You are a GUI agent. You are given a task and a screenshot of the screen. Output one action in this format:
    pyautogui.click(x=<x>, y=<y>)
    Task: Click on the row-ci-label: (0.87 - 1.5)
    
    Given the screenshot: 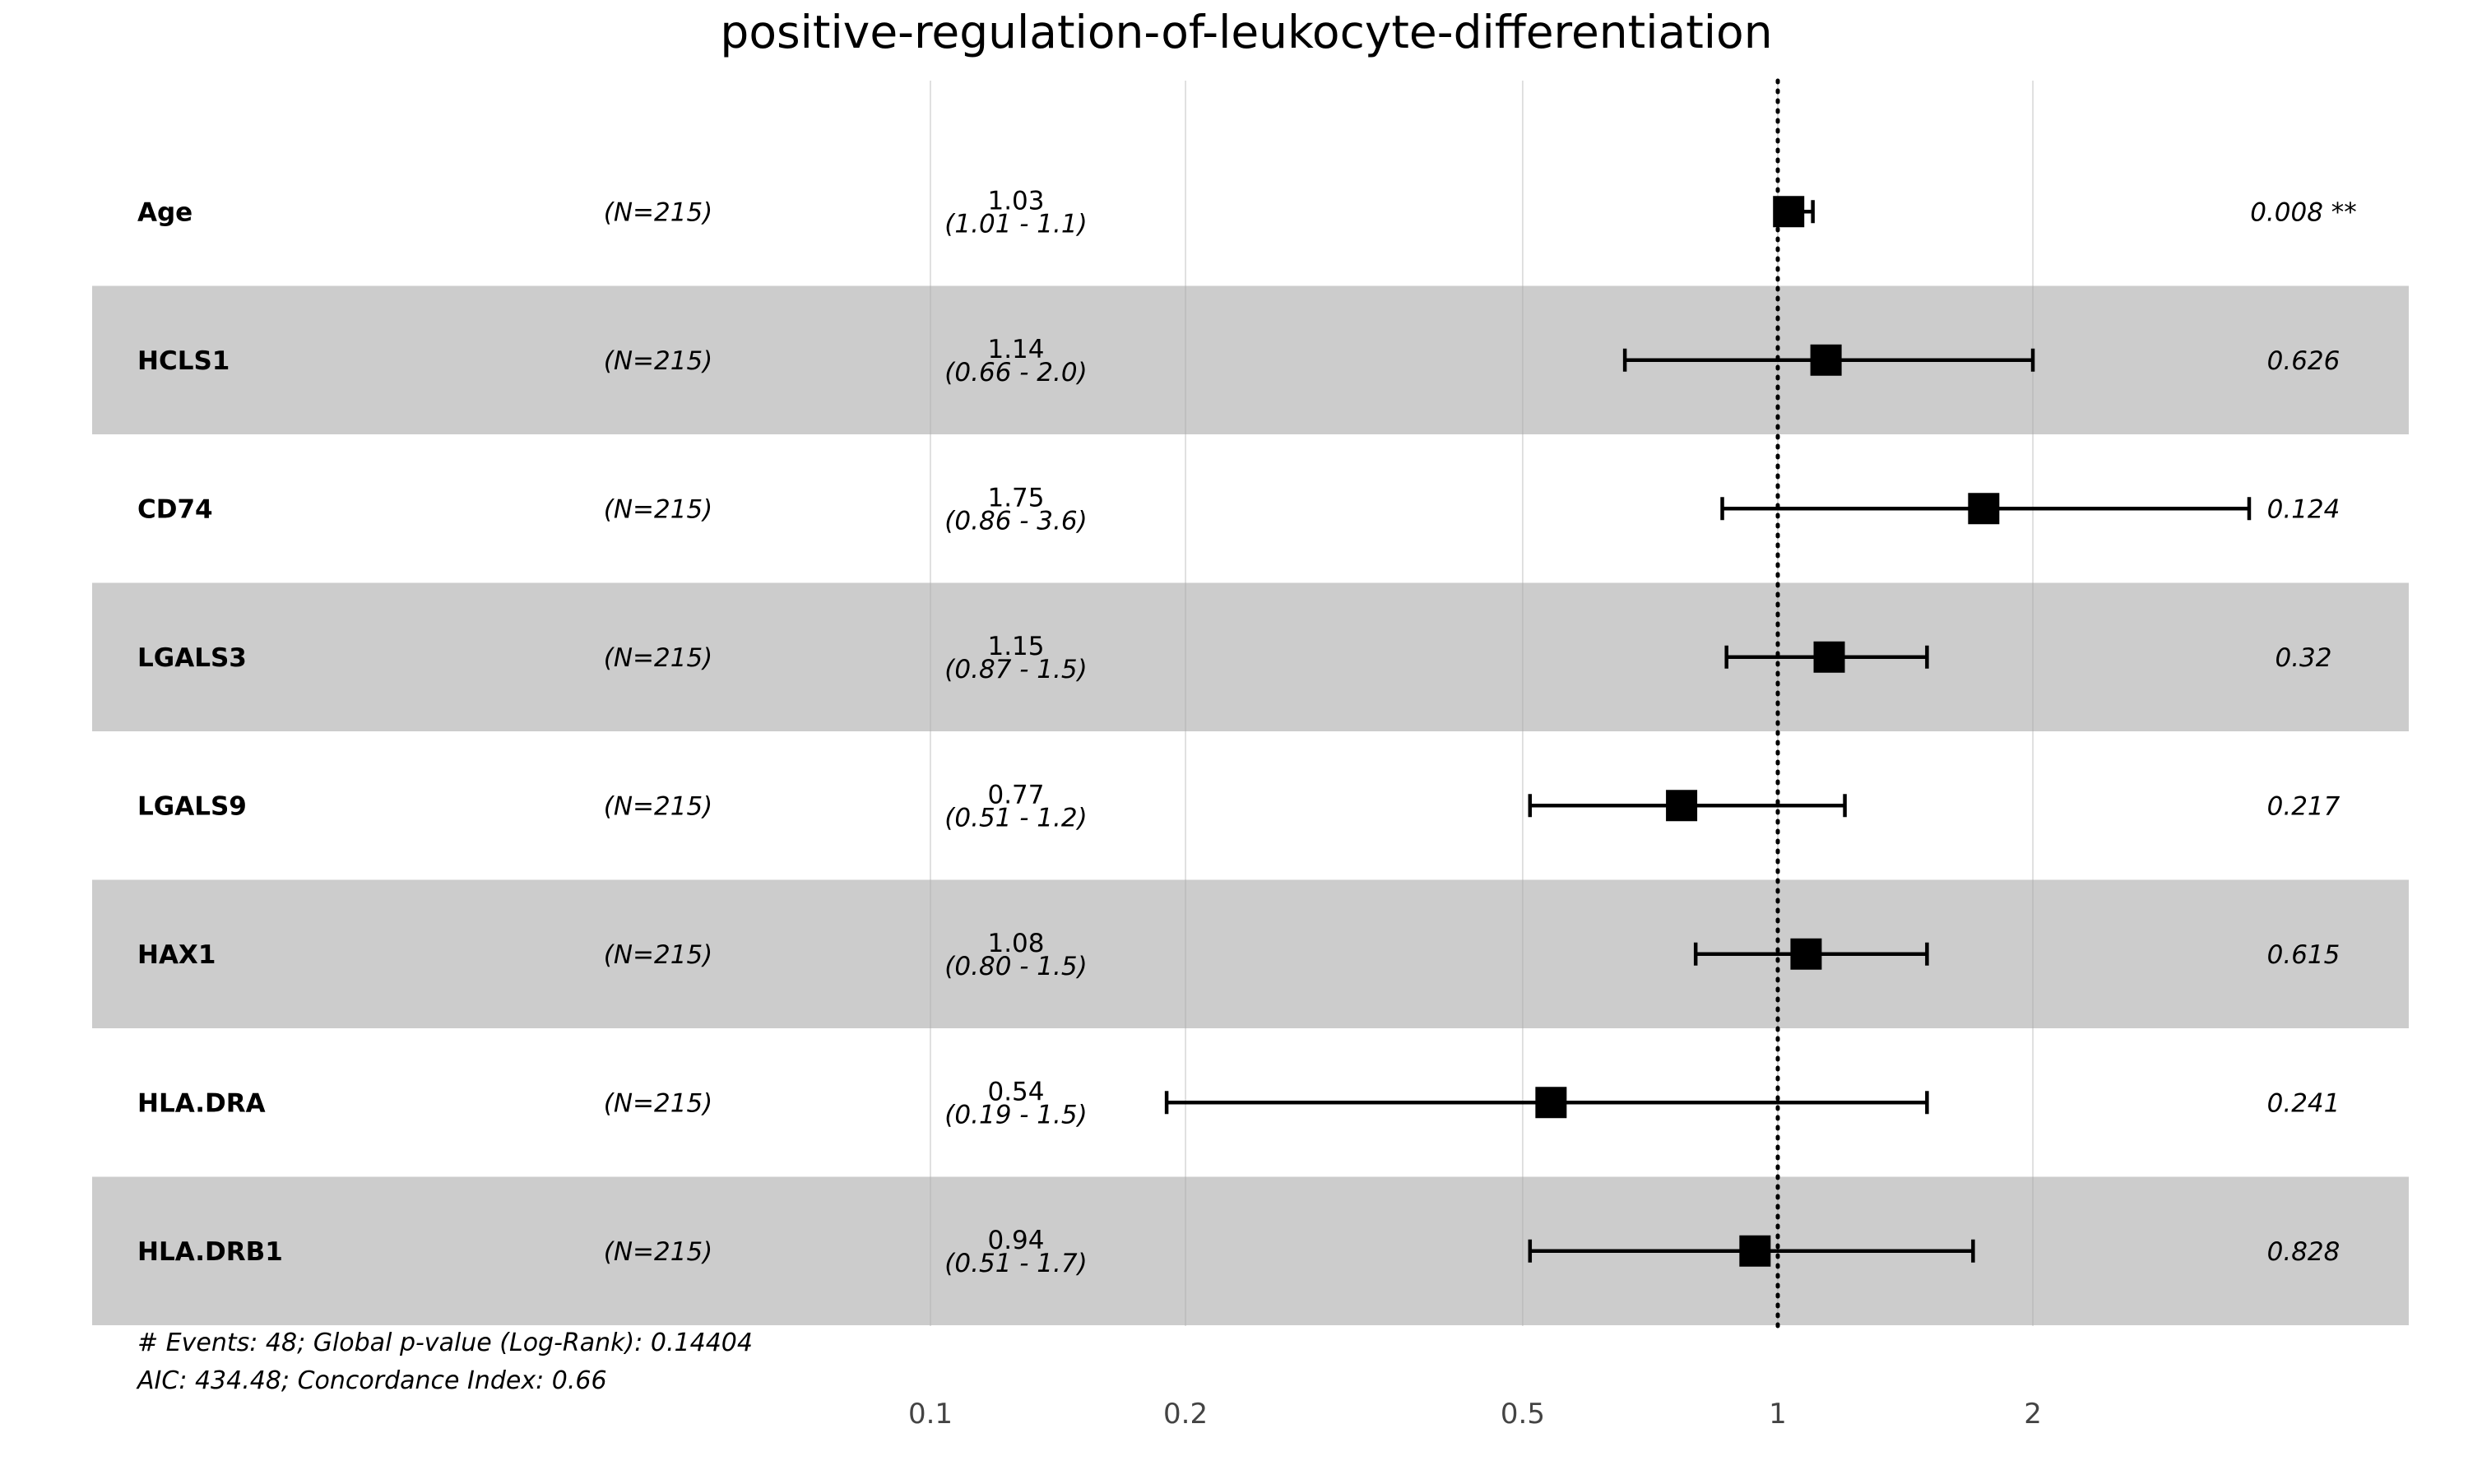 What is the action you would take?
    pyautogui.click(x=1015, y=669)
    